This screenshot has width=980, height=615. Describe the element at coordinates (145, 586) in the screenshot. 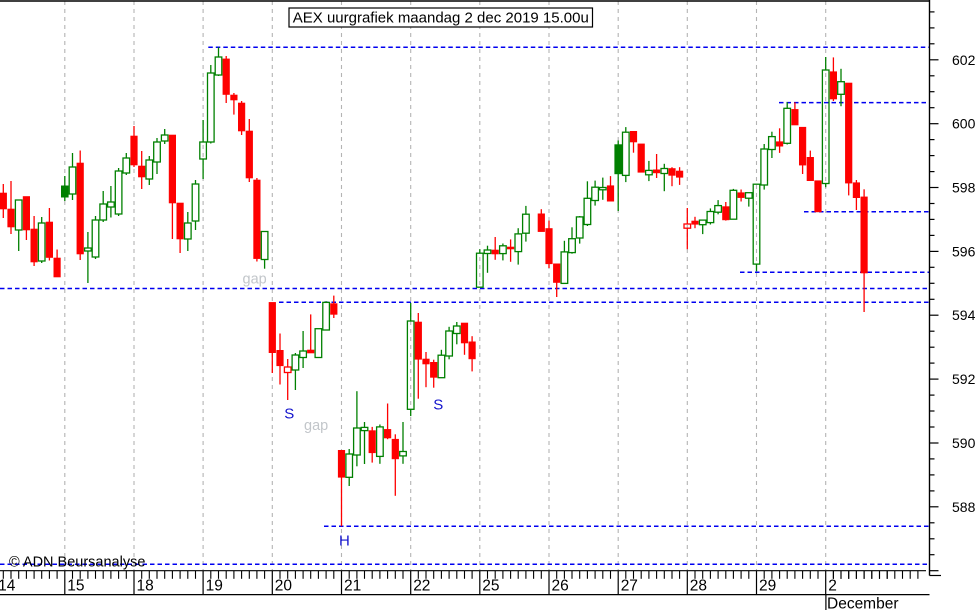

I see `svg-text: 18` at that location.